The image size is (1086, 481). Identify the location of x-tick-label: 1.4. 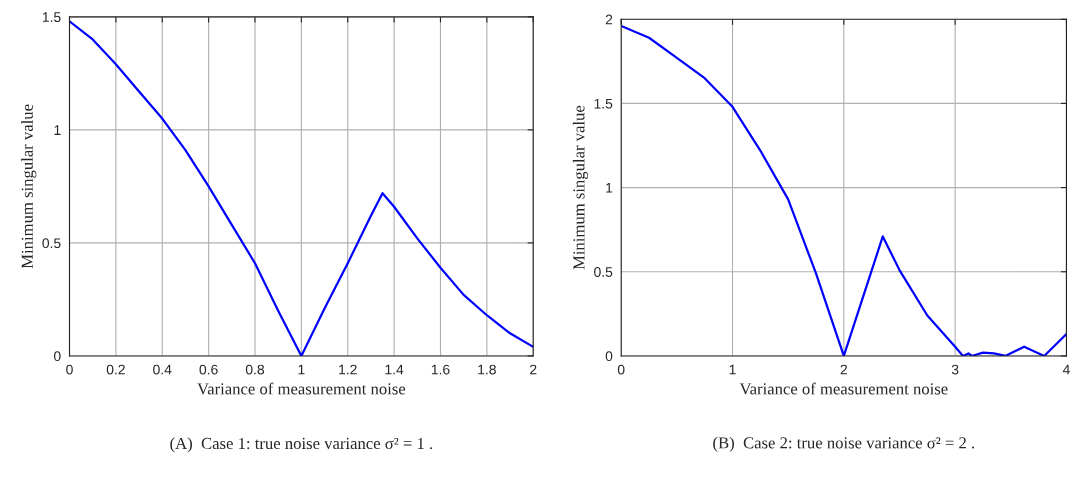
(394, 369).